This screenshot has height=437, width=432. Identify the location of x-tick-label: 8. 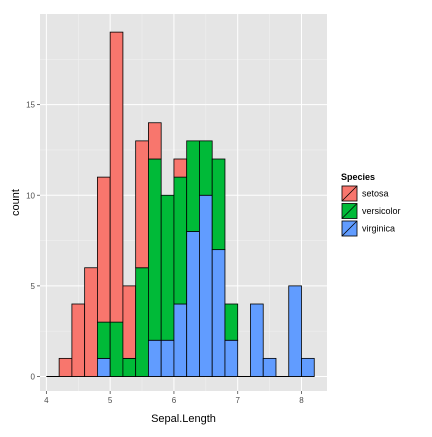
(301, 400).